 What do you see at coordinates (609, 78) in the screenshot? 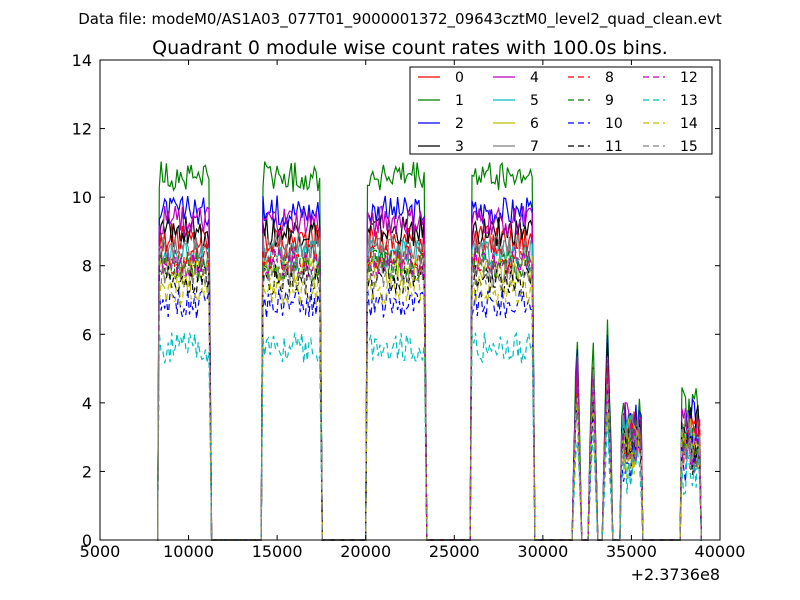
I see `legend-label-8: 8` at bounding box center [609, 78].